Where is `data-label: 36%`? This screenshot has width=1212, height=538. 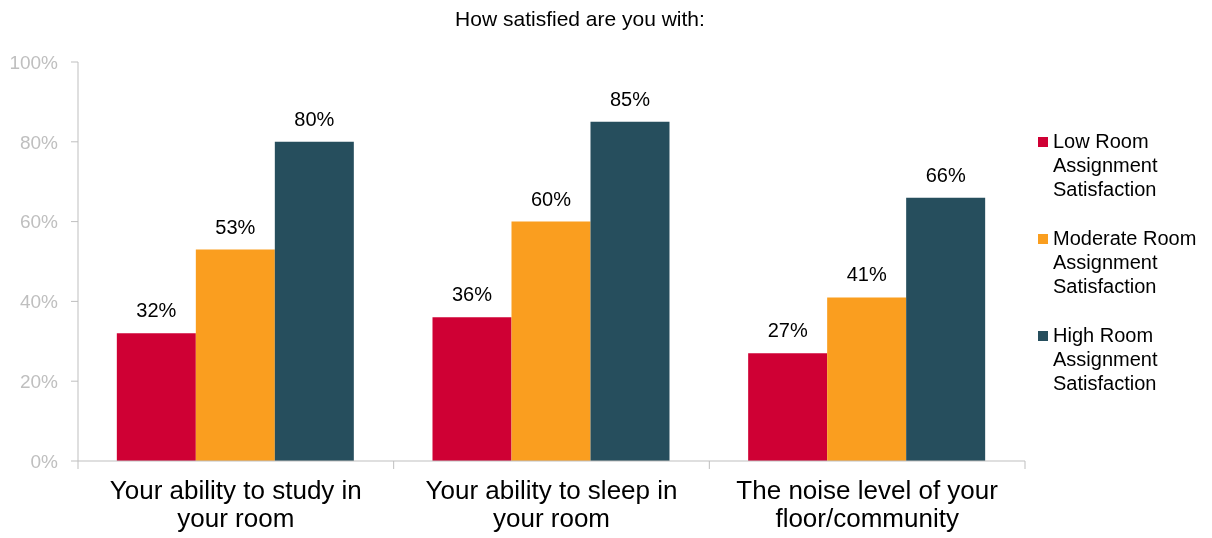
data-label: 36% is located at coordinates (472, 294).